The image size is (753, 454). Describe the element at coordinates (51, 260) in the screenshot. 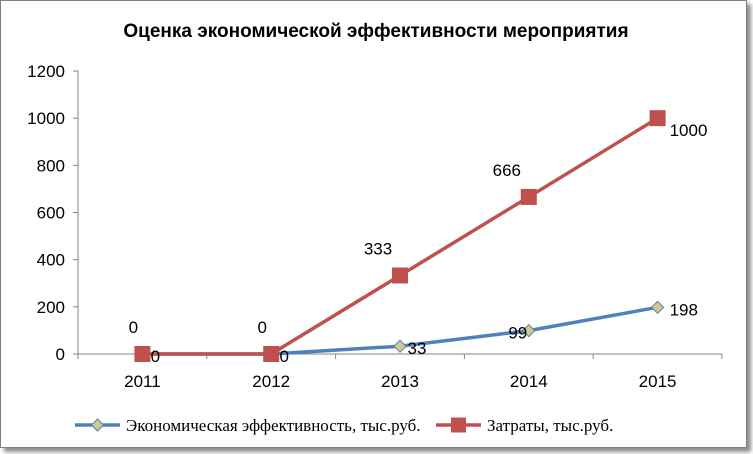

I see `y-tick-label: 400` at that location.